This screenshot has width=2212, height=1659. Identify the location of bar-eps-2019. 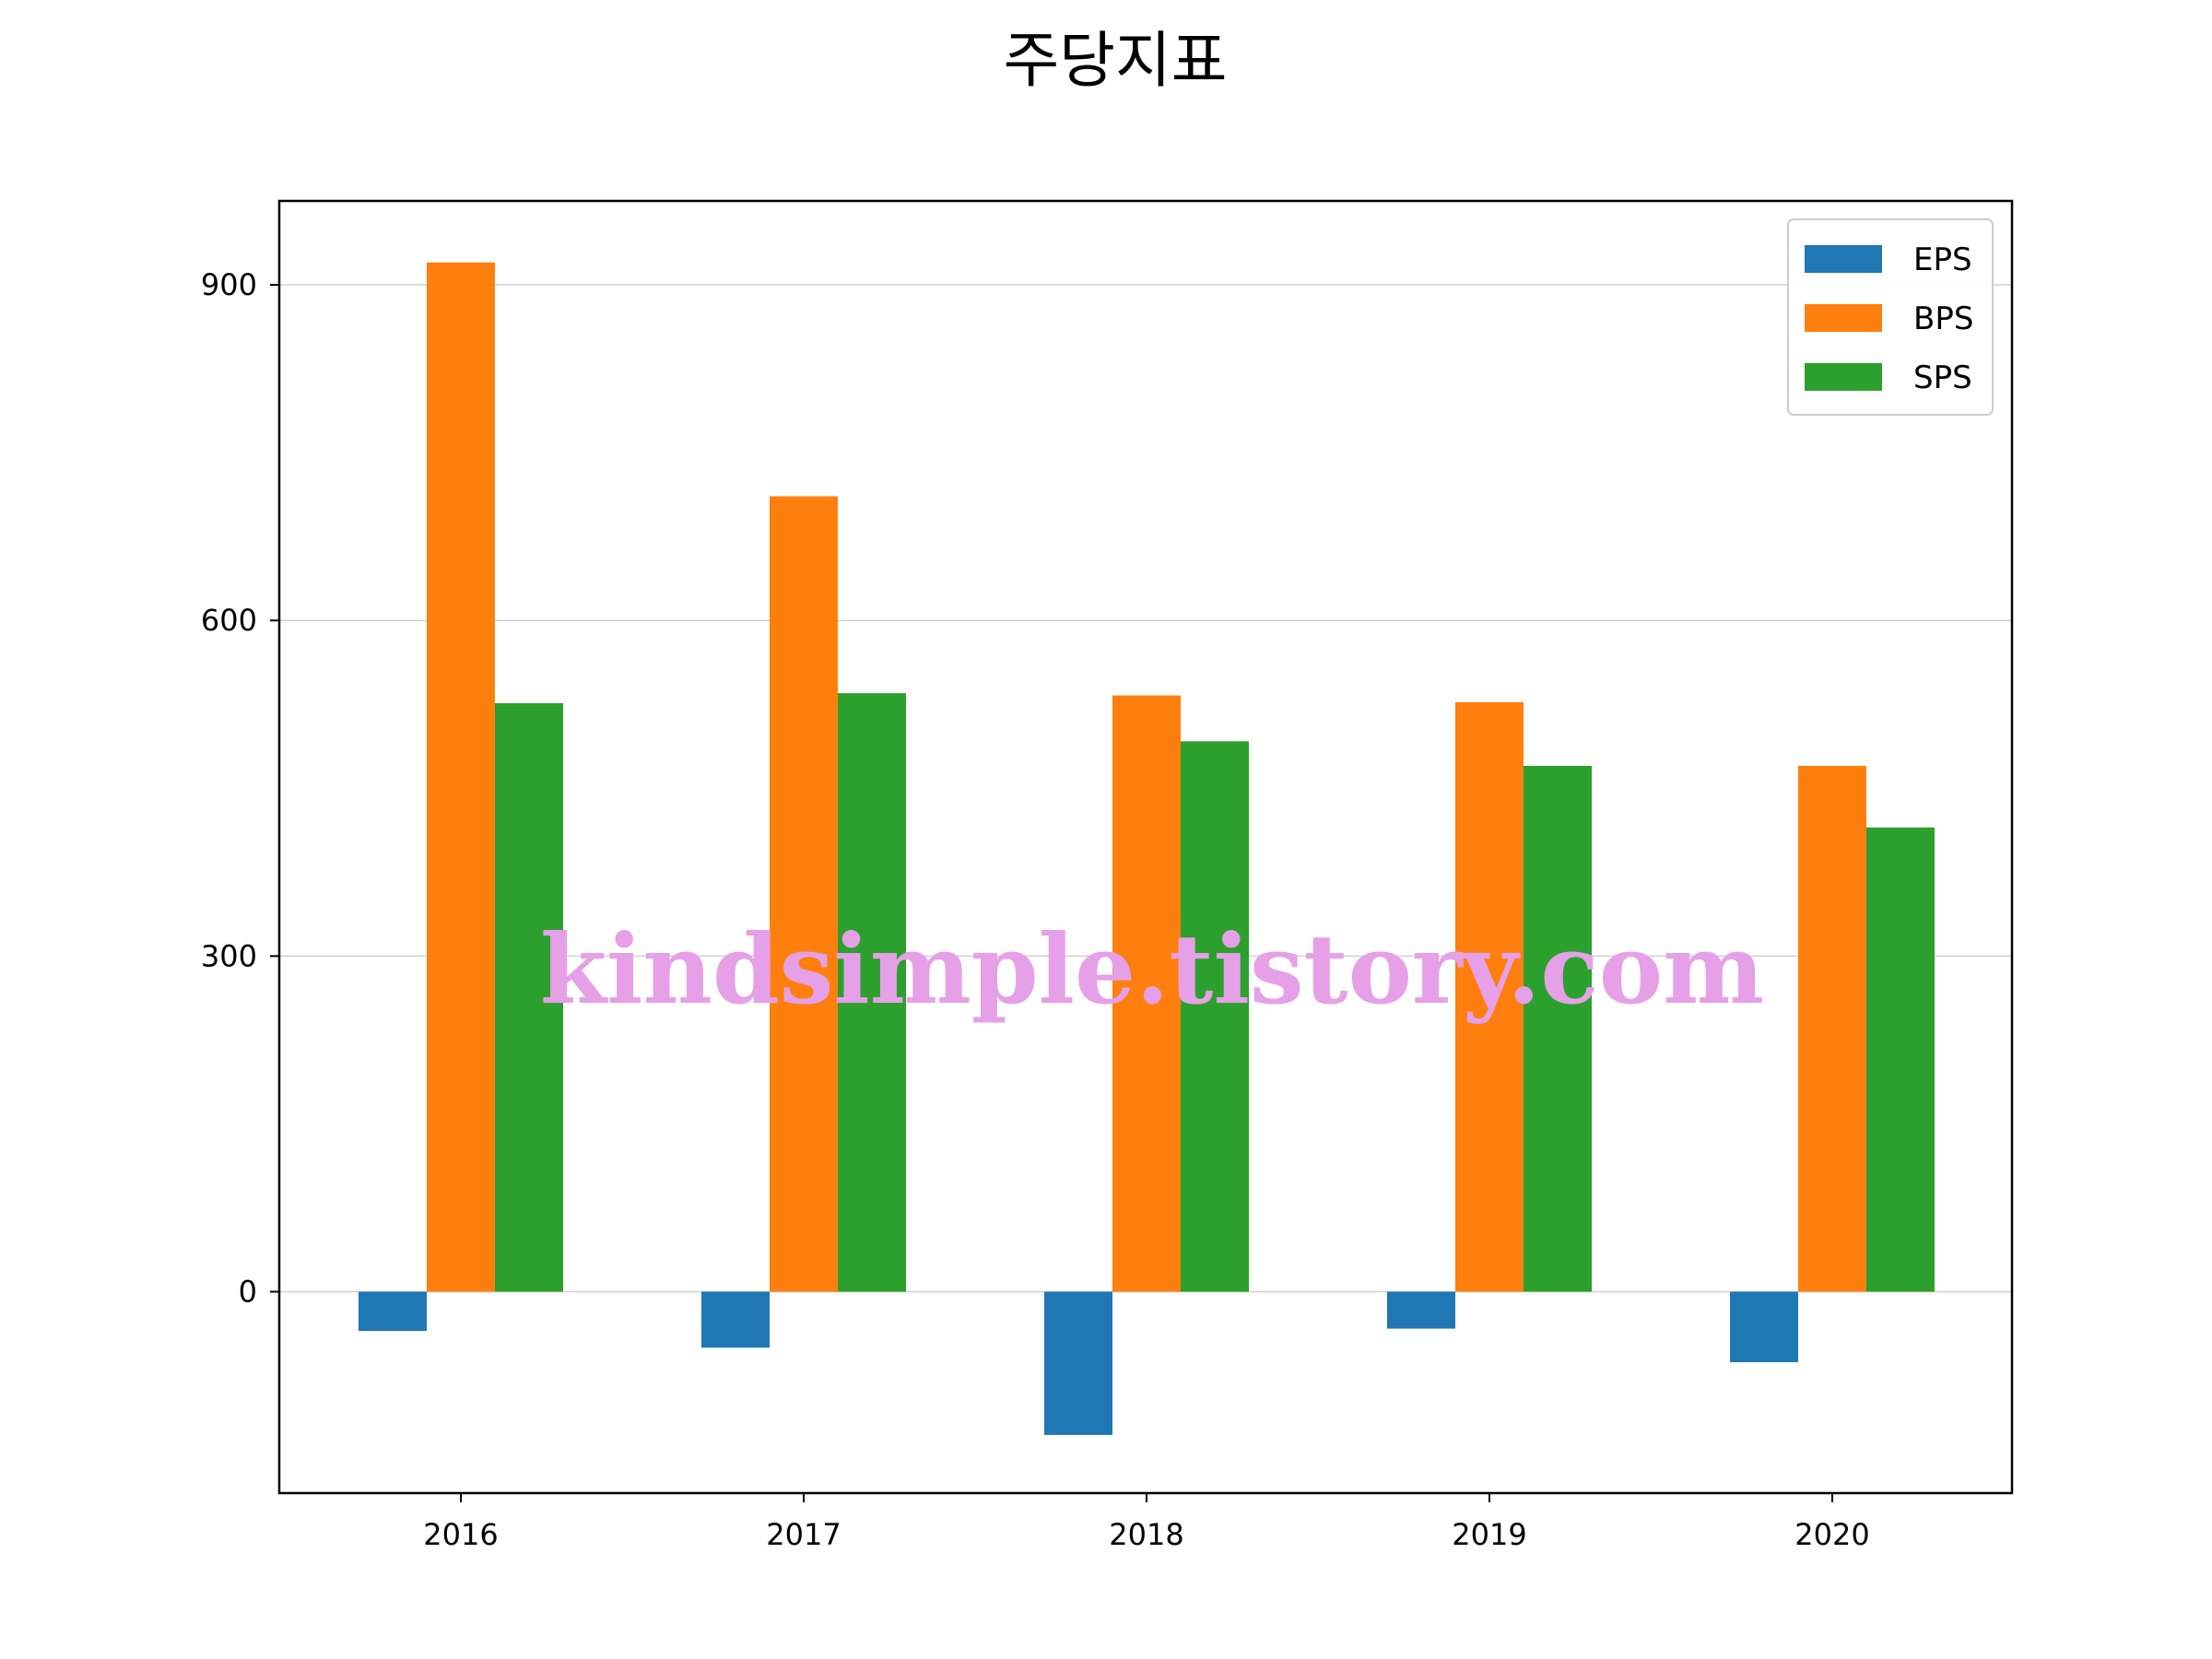
(1421, 1310).